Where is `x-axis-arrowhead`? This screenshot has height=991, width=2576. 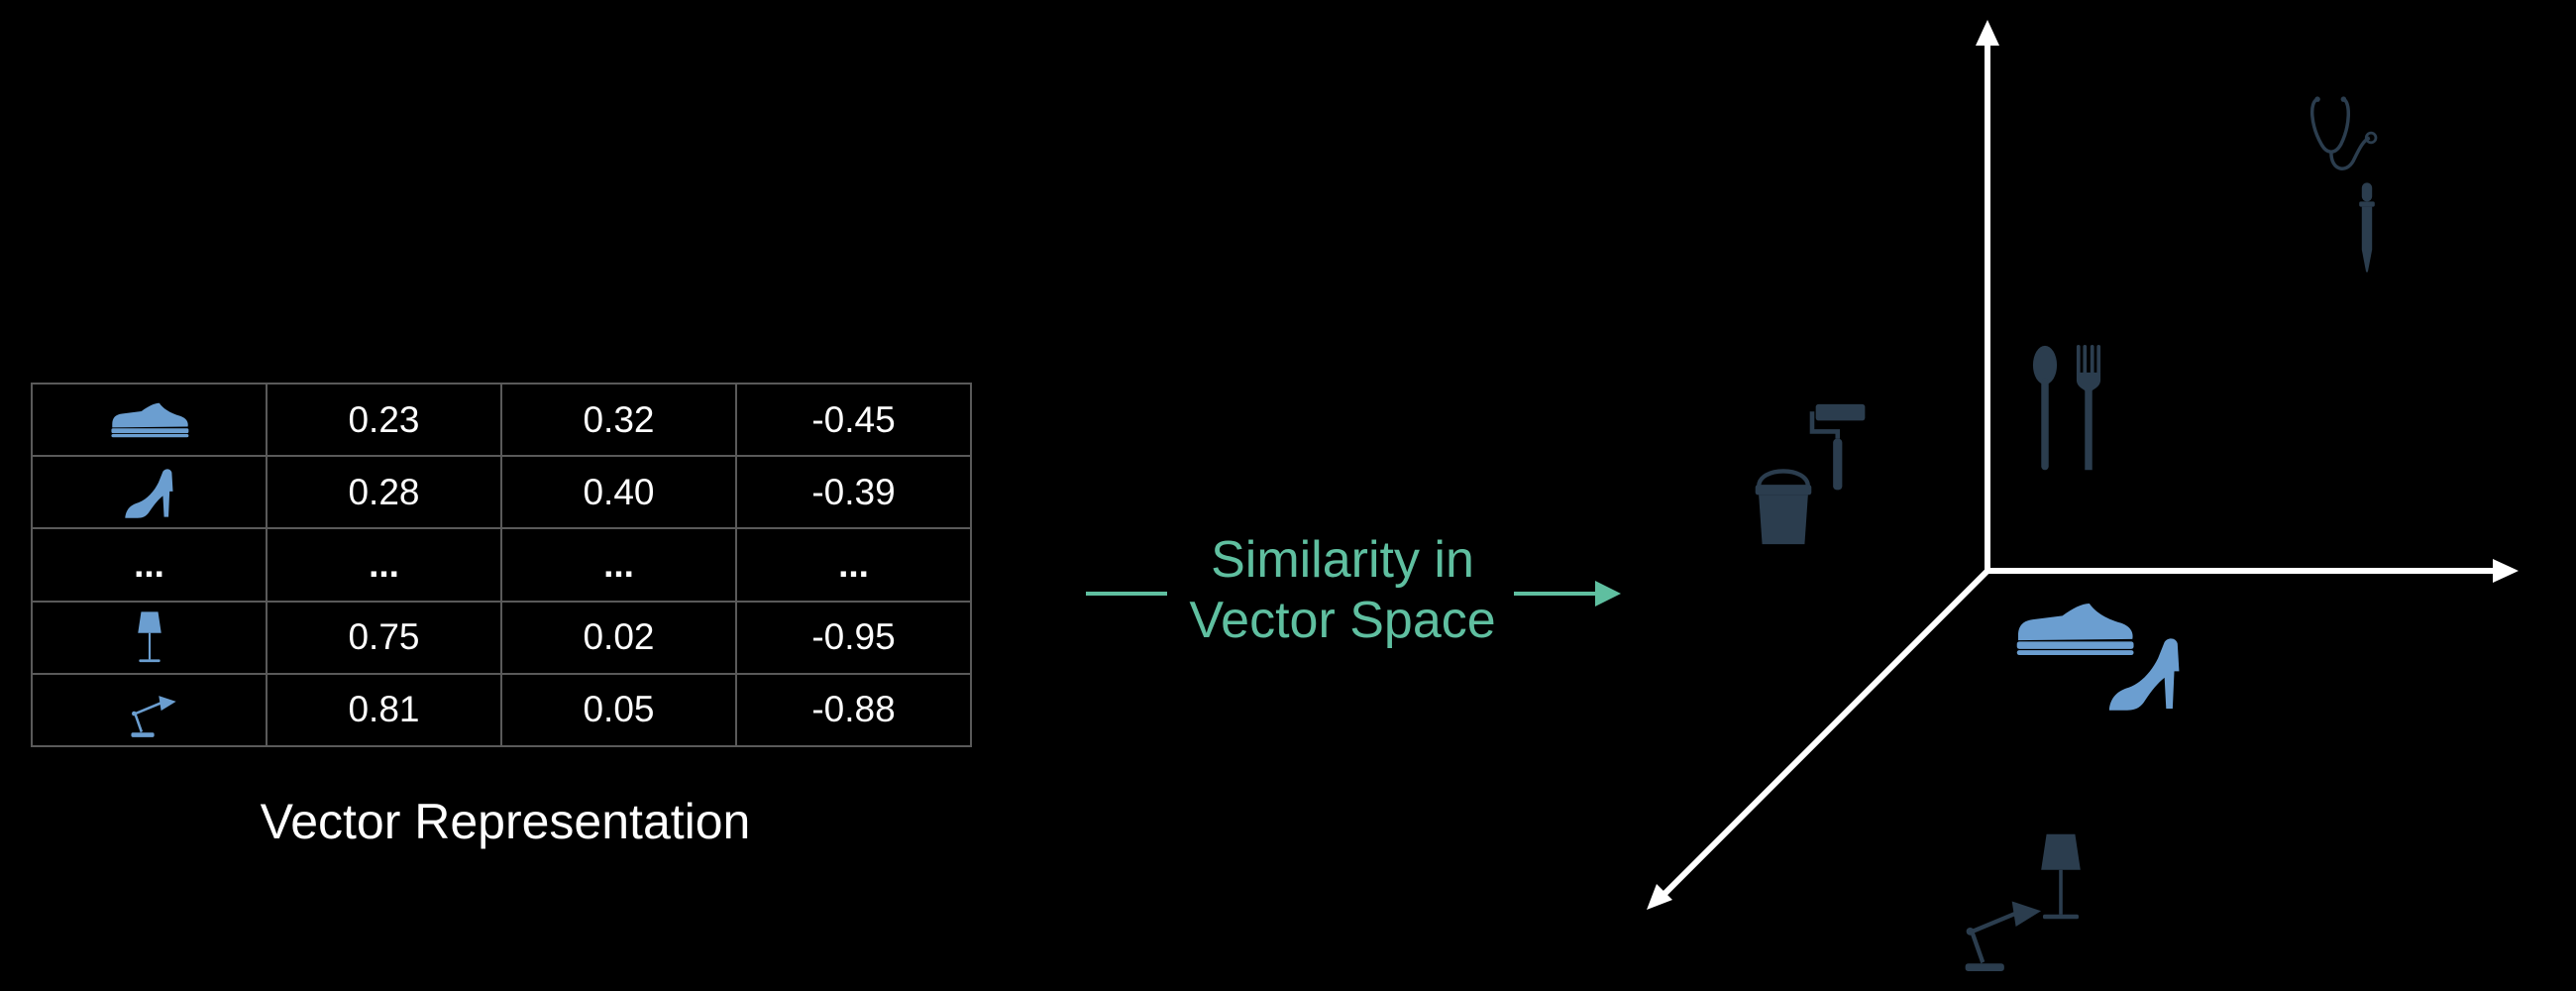 x-axis-arrowhead is located at coordinates (2506, 571).